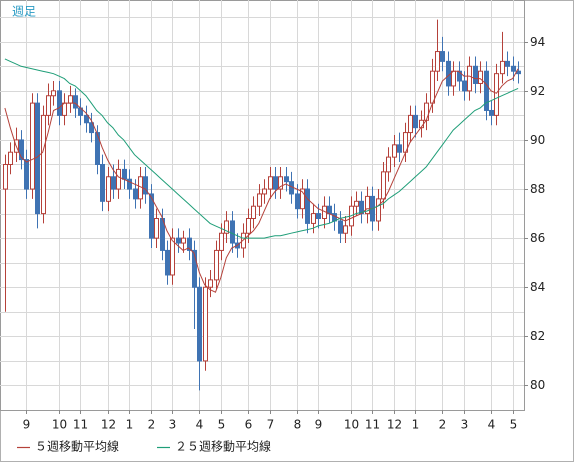 The image size is (574, 462). I want to click on legend-label: ２５週移動平均線, so click(223, 446).